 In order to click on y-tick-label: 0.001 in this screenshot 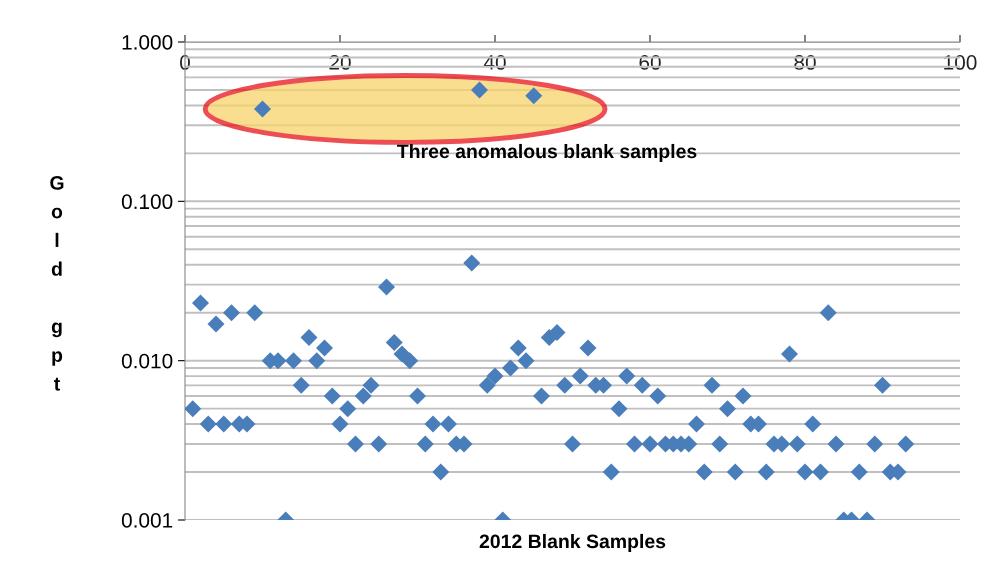, I will do `click(147, 520)`.